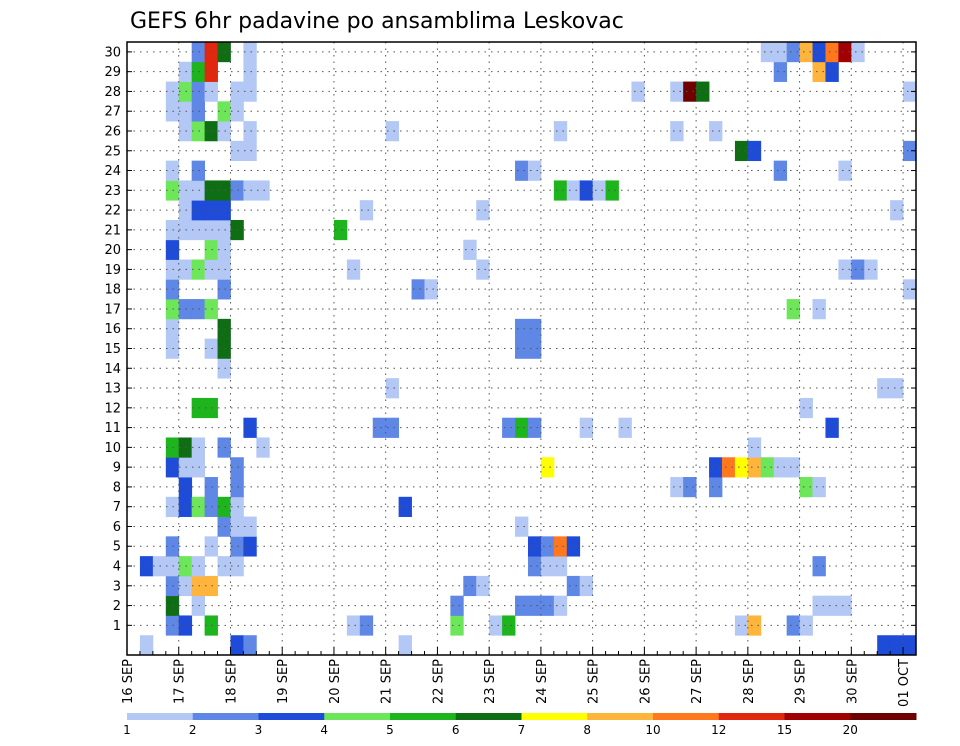 This screenshot has height=746, width=960. I want to click on x-tick-label: 29 SEP, so click(801, 681).